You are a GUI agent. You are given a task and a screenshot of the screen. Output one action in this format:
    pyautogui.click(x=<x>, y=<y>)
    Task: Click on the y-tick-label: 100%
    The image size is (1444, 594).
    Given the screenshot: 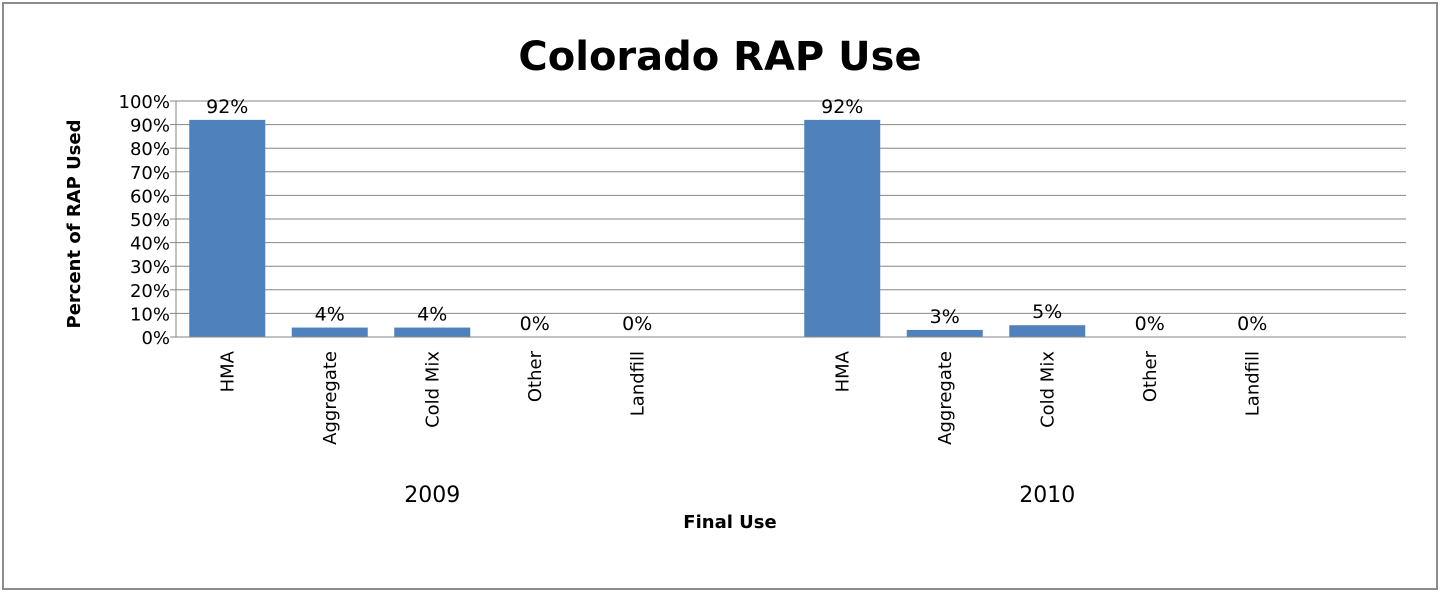 What is the action you would take?
    pyautogui.click(x=144, y=102)
    